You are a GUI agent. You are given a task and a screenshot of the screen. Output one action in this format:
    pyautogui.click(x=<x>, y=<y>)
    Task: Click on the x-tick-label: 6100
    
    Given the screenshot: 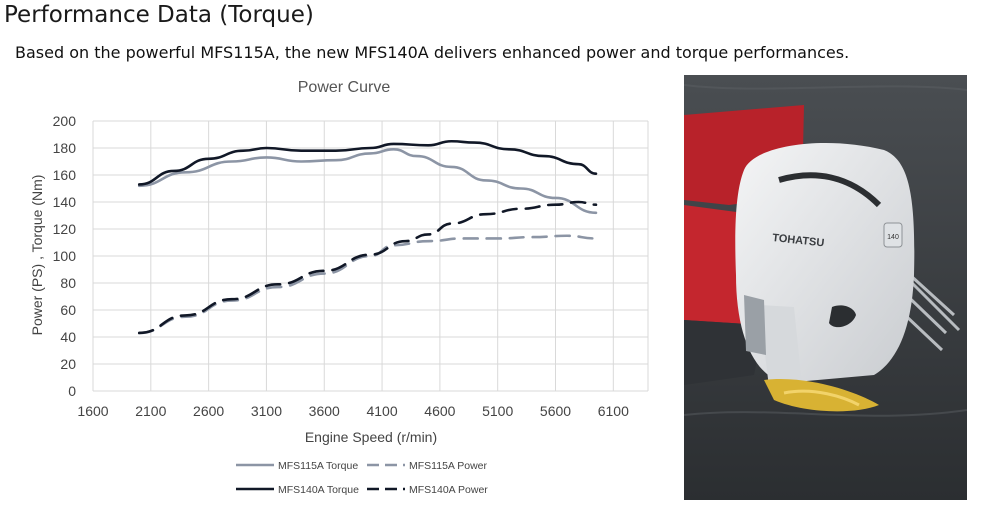 What is the action you would take?
    pyautogui.click(x=613, y=411)
    